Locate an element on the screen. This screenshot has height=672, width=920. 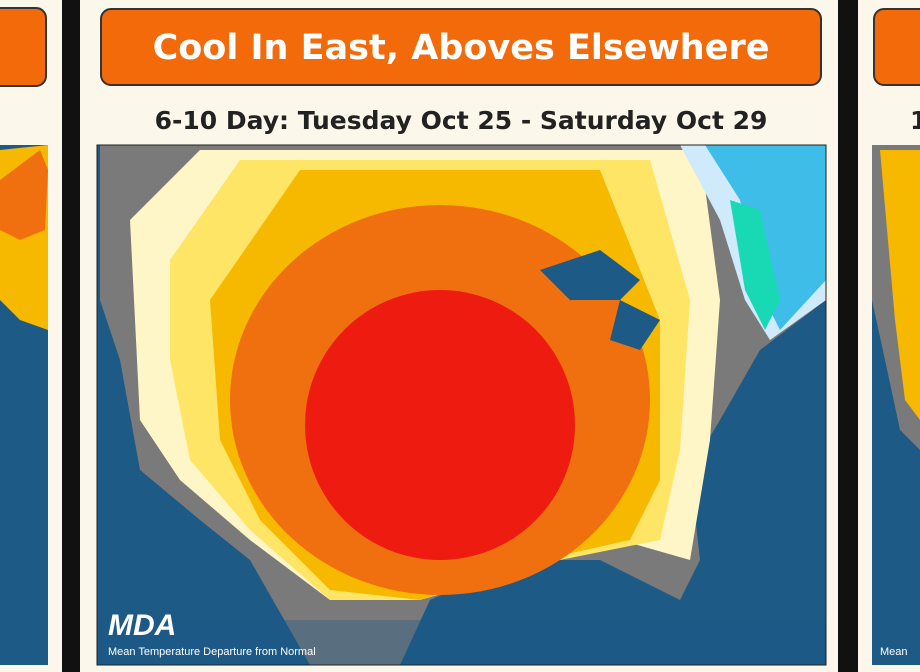
title: Cool In East, Aboves Elsewhere is located at coordinates (461, 48).